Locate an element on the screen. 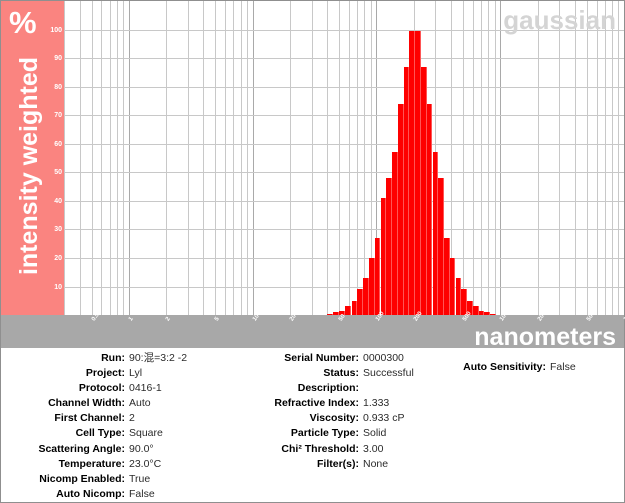 This screenshot has width=625, height=503. y-tick-label: 80 is located at coordinates (58, 87).